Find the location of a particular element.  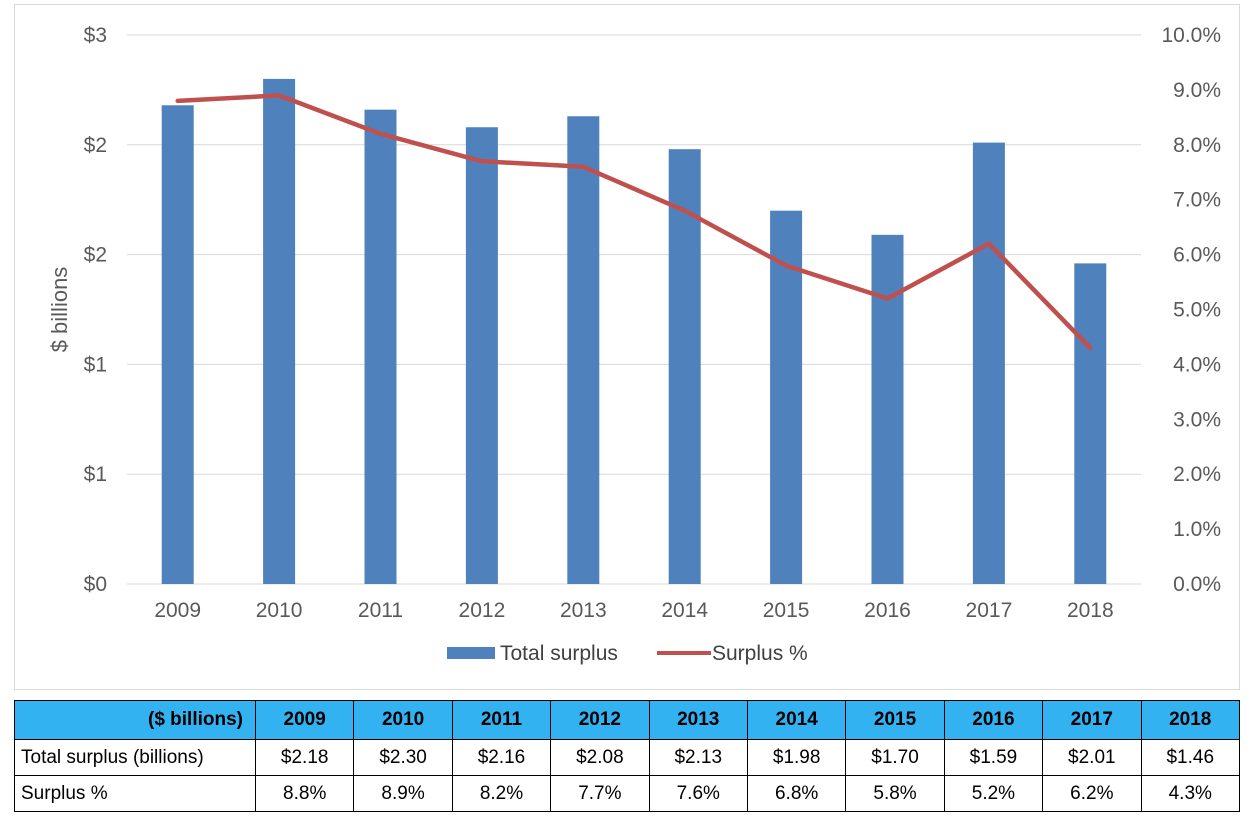

left-tick-label: $0 is located at coordinates (95, 584).